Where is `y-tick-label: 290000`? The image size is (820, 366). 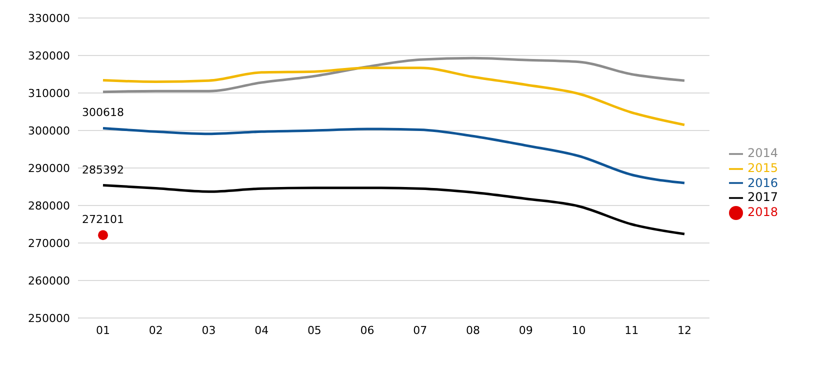
y-tick-label: 290000 is located at coordinates (49, 168).